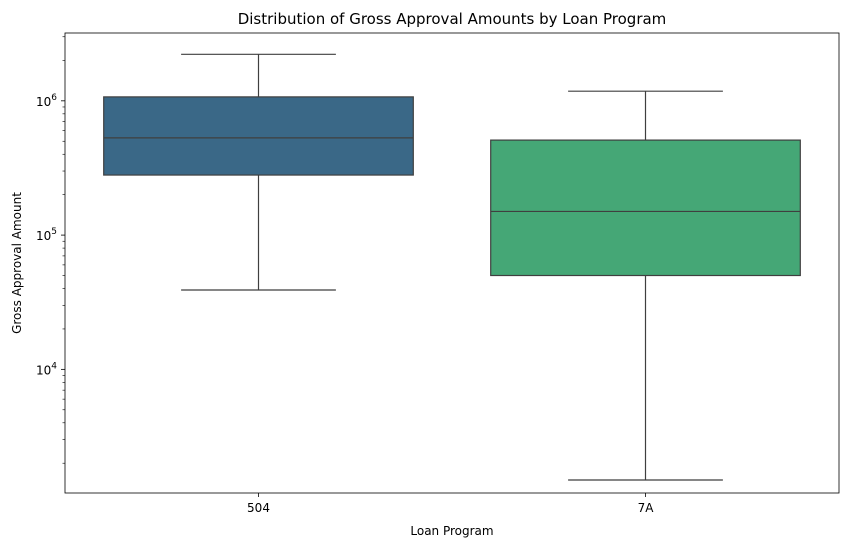 The image size is (849, 547). Describe the element at coordinates (451, 531) in the screenshot. I see `x-axis-label: Loan Program` at that location.